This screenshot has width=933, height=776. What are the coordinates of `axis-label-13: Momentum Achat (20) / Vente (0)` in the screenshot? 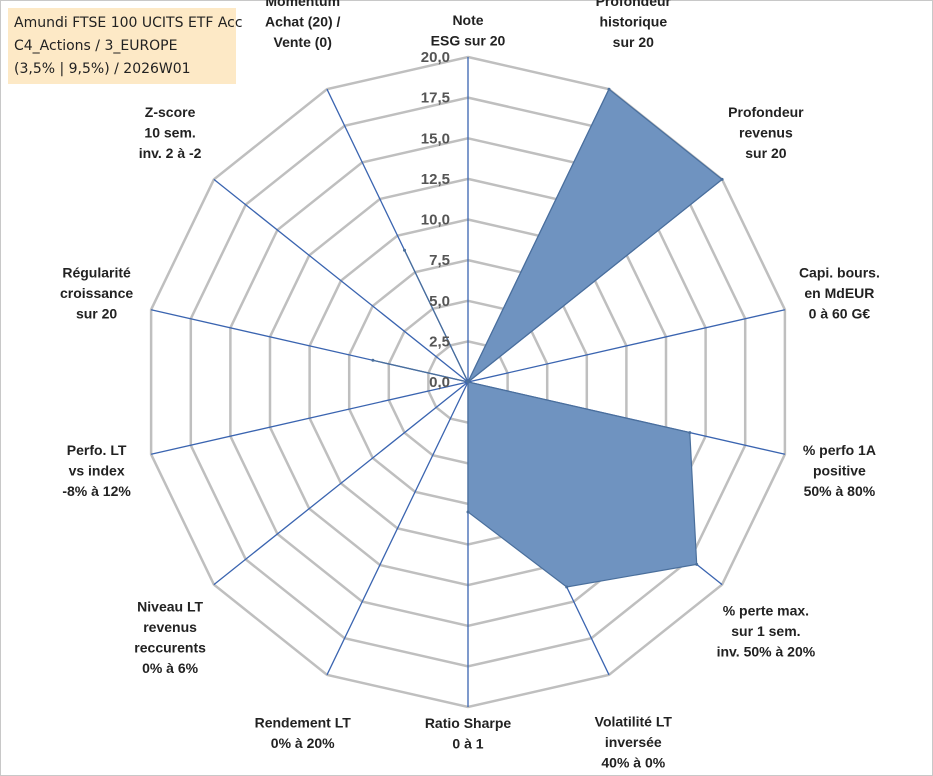 It's located at (303, 25).